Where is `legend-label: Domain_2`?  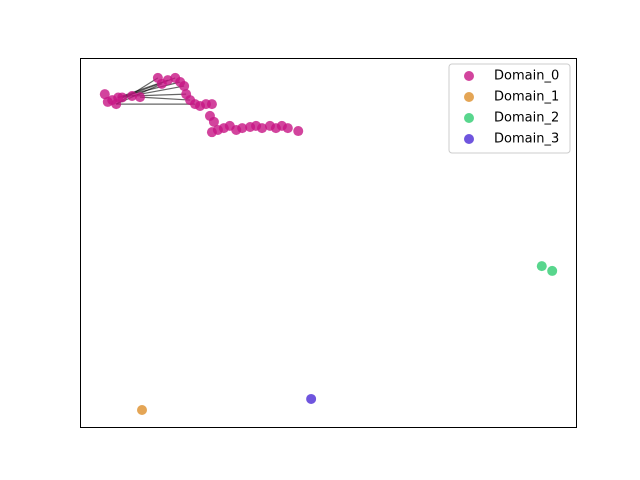 legend-label: Domain_2 is located at coordinates (526, 118).